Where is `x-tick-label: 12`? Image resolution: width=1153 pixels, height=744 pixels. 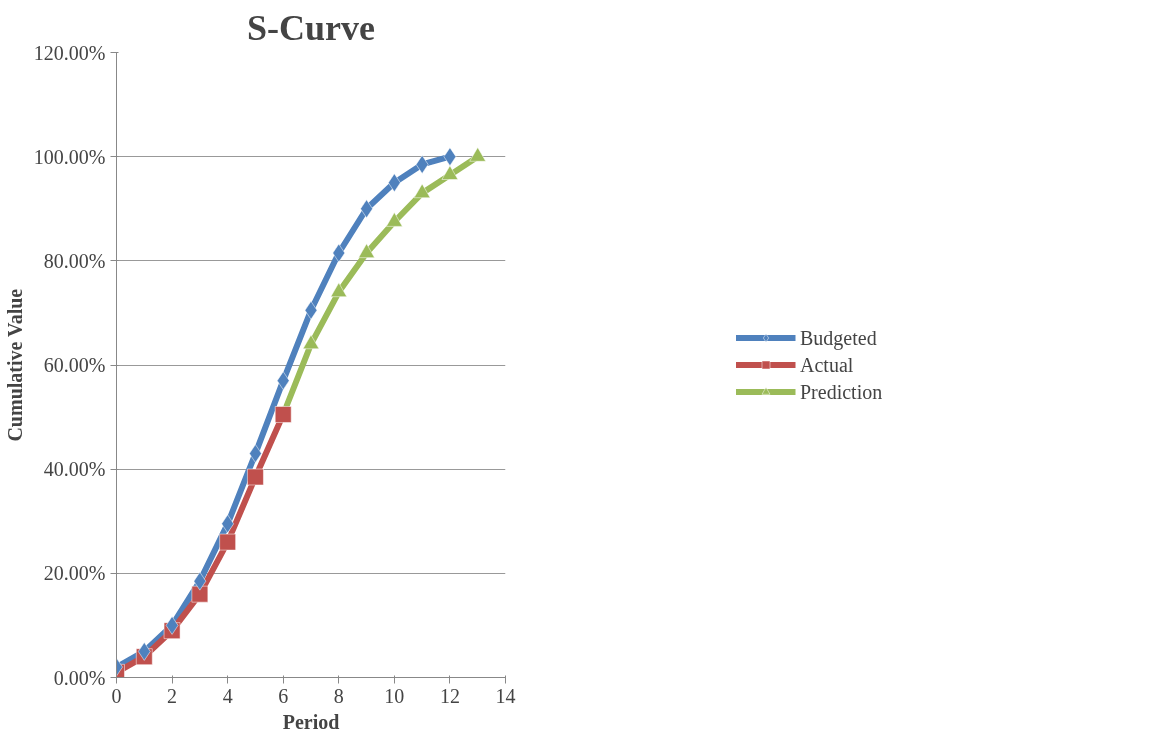
x-tick-label: 12 is located at coordinates (449, 695).